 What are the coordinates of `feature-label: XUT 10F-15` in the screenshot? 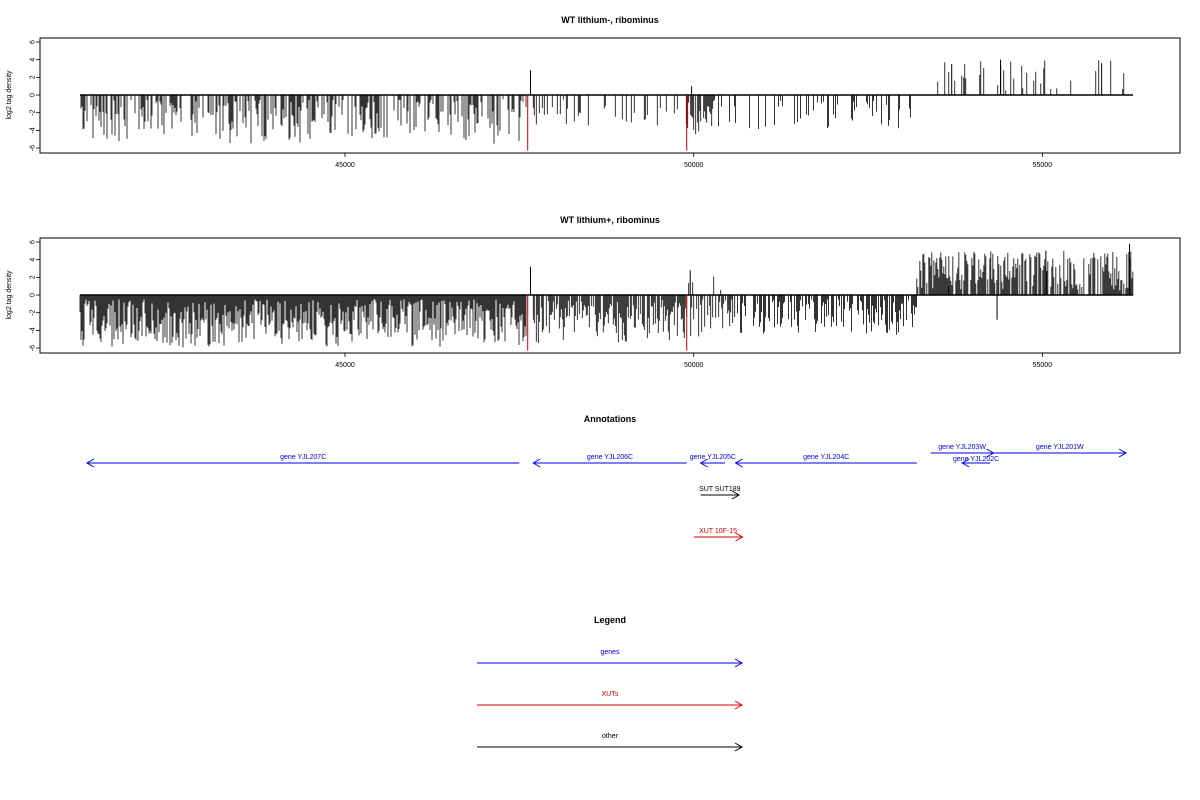 It's located at (718, 531).